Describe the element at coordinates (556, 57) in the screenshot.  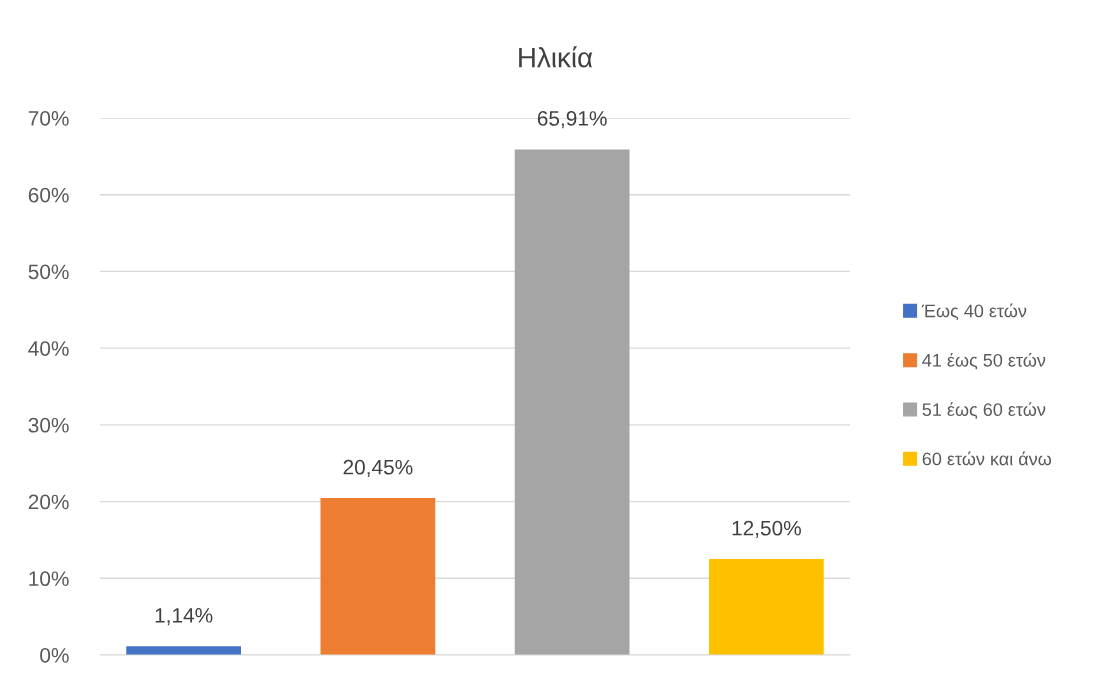
I see `chart-title: Ηλικία` at that location.